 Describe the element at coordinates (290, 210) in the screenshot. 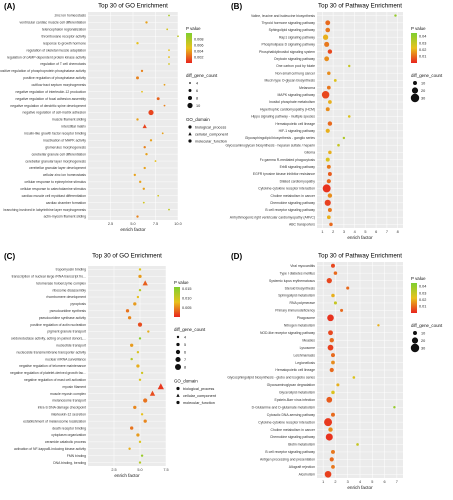

I see `term-label-b-27: B cell receptor signaling pathway` at that location.